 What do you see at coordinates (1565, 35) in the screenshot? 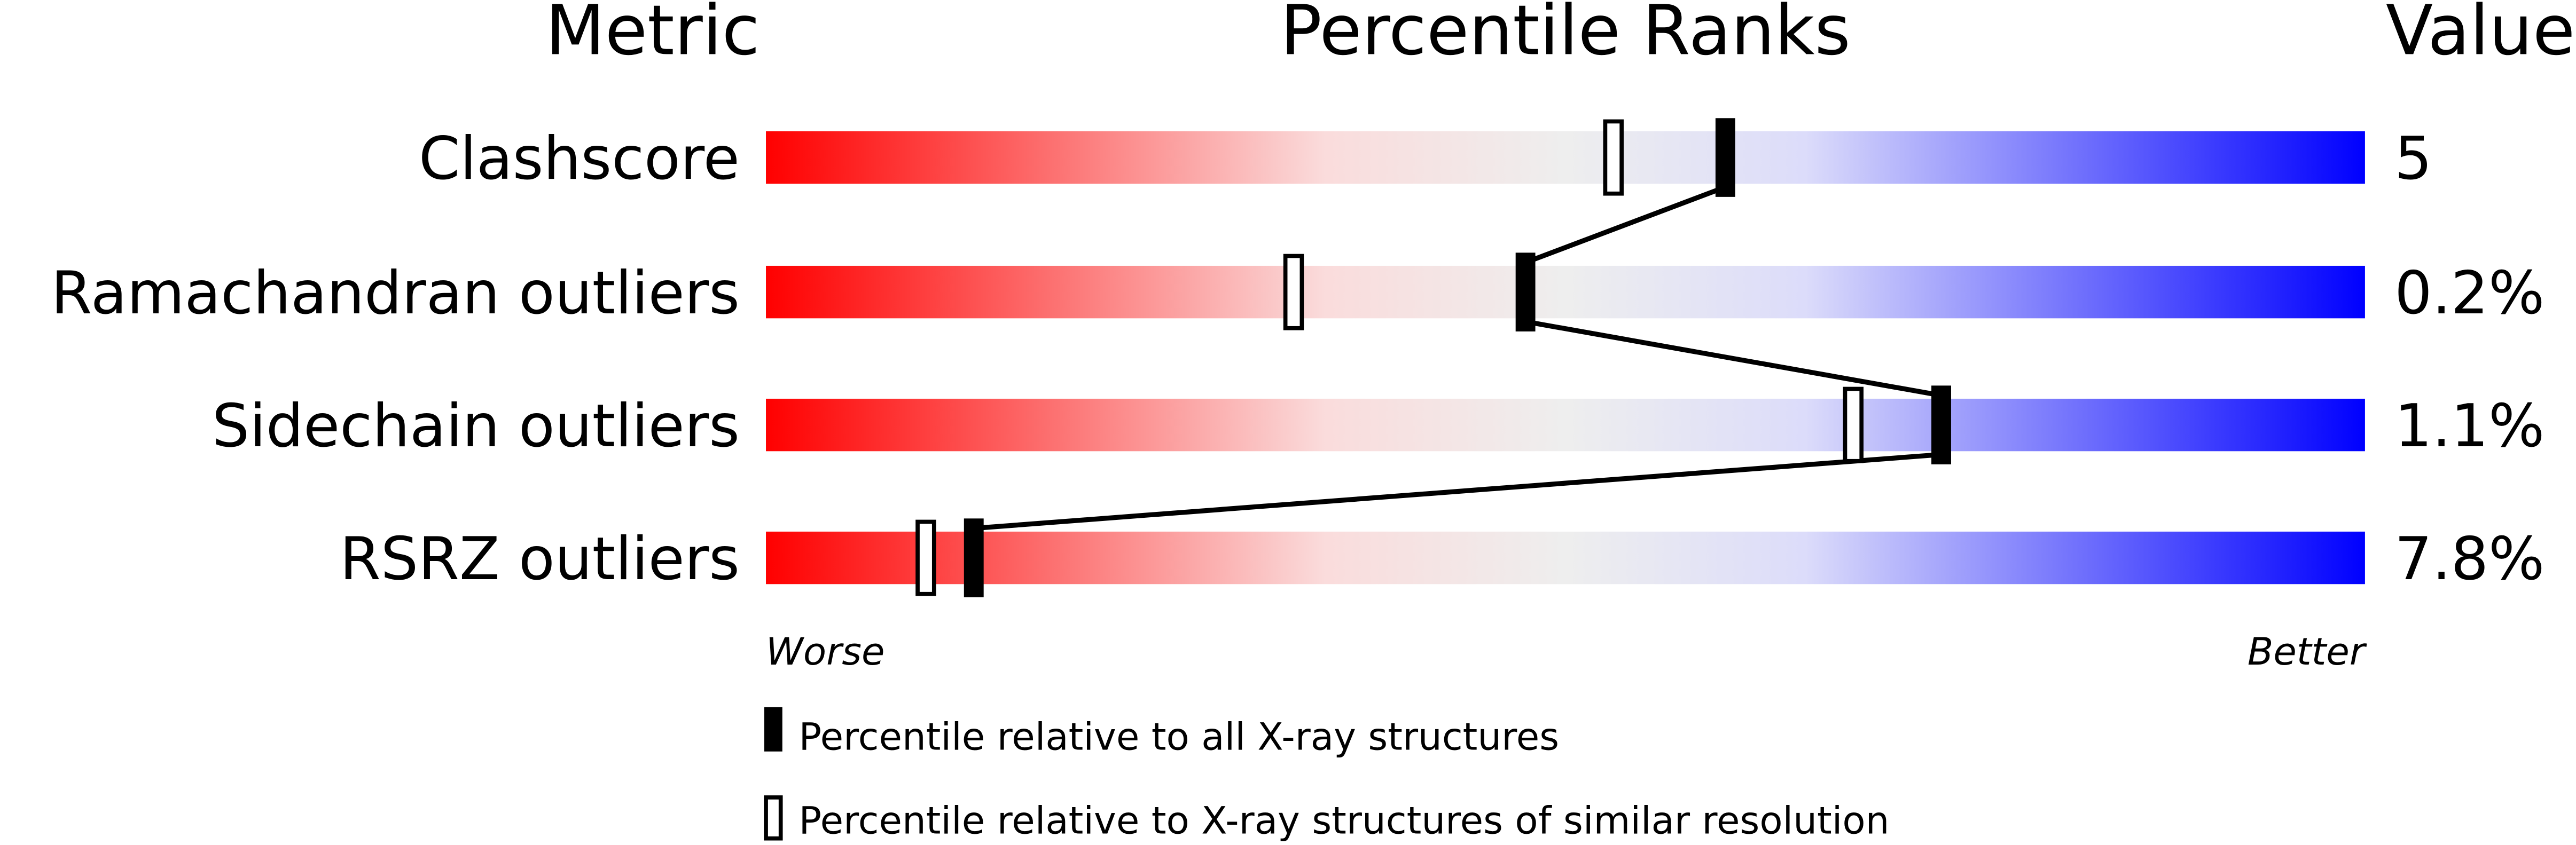
I see `header-percentile-ranks: Percentile Ranks` at bounding box center [1565, 35].